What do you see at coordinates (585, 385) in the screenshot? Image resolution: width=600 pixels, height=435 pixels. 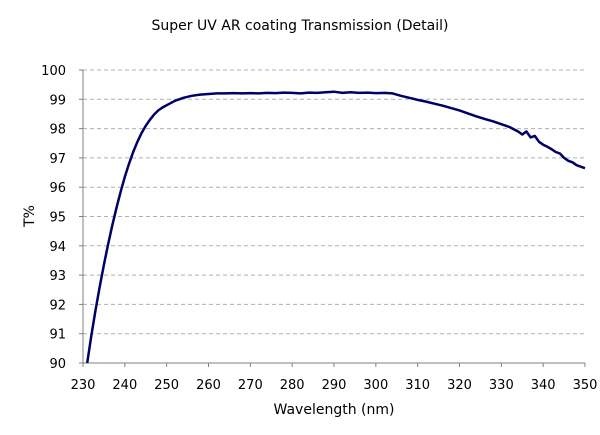 I see `x-tick-label: 350` at bounding box center [585, 385].